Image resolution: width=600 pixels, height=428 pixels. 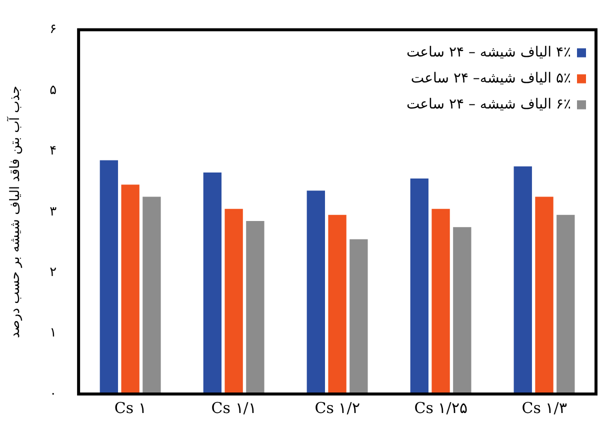 What do you see at coordinates (488, 52) in the screenshot?
I see `legend-label: ۴٪ الیاف شیشه – ۲۴ ساعت` at bounding box center [488, 52].